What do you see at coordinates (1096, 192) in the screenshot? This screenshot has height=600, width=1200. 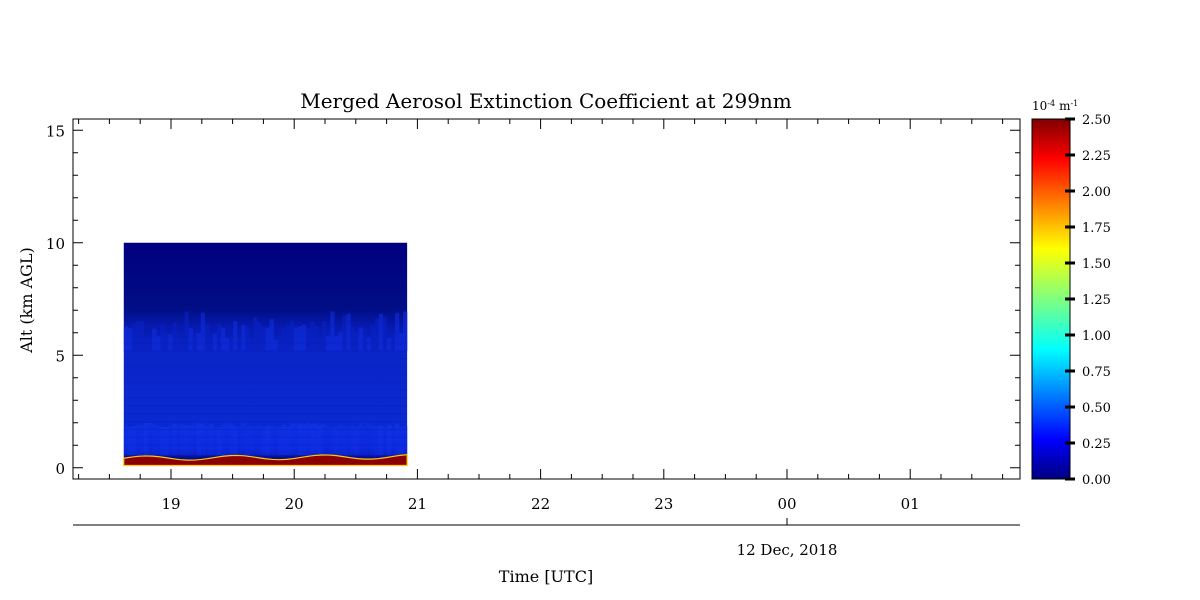 I see `colorbar-tick-label: 2.00` at bounding box center [1096, 192].